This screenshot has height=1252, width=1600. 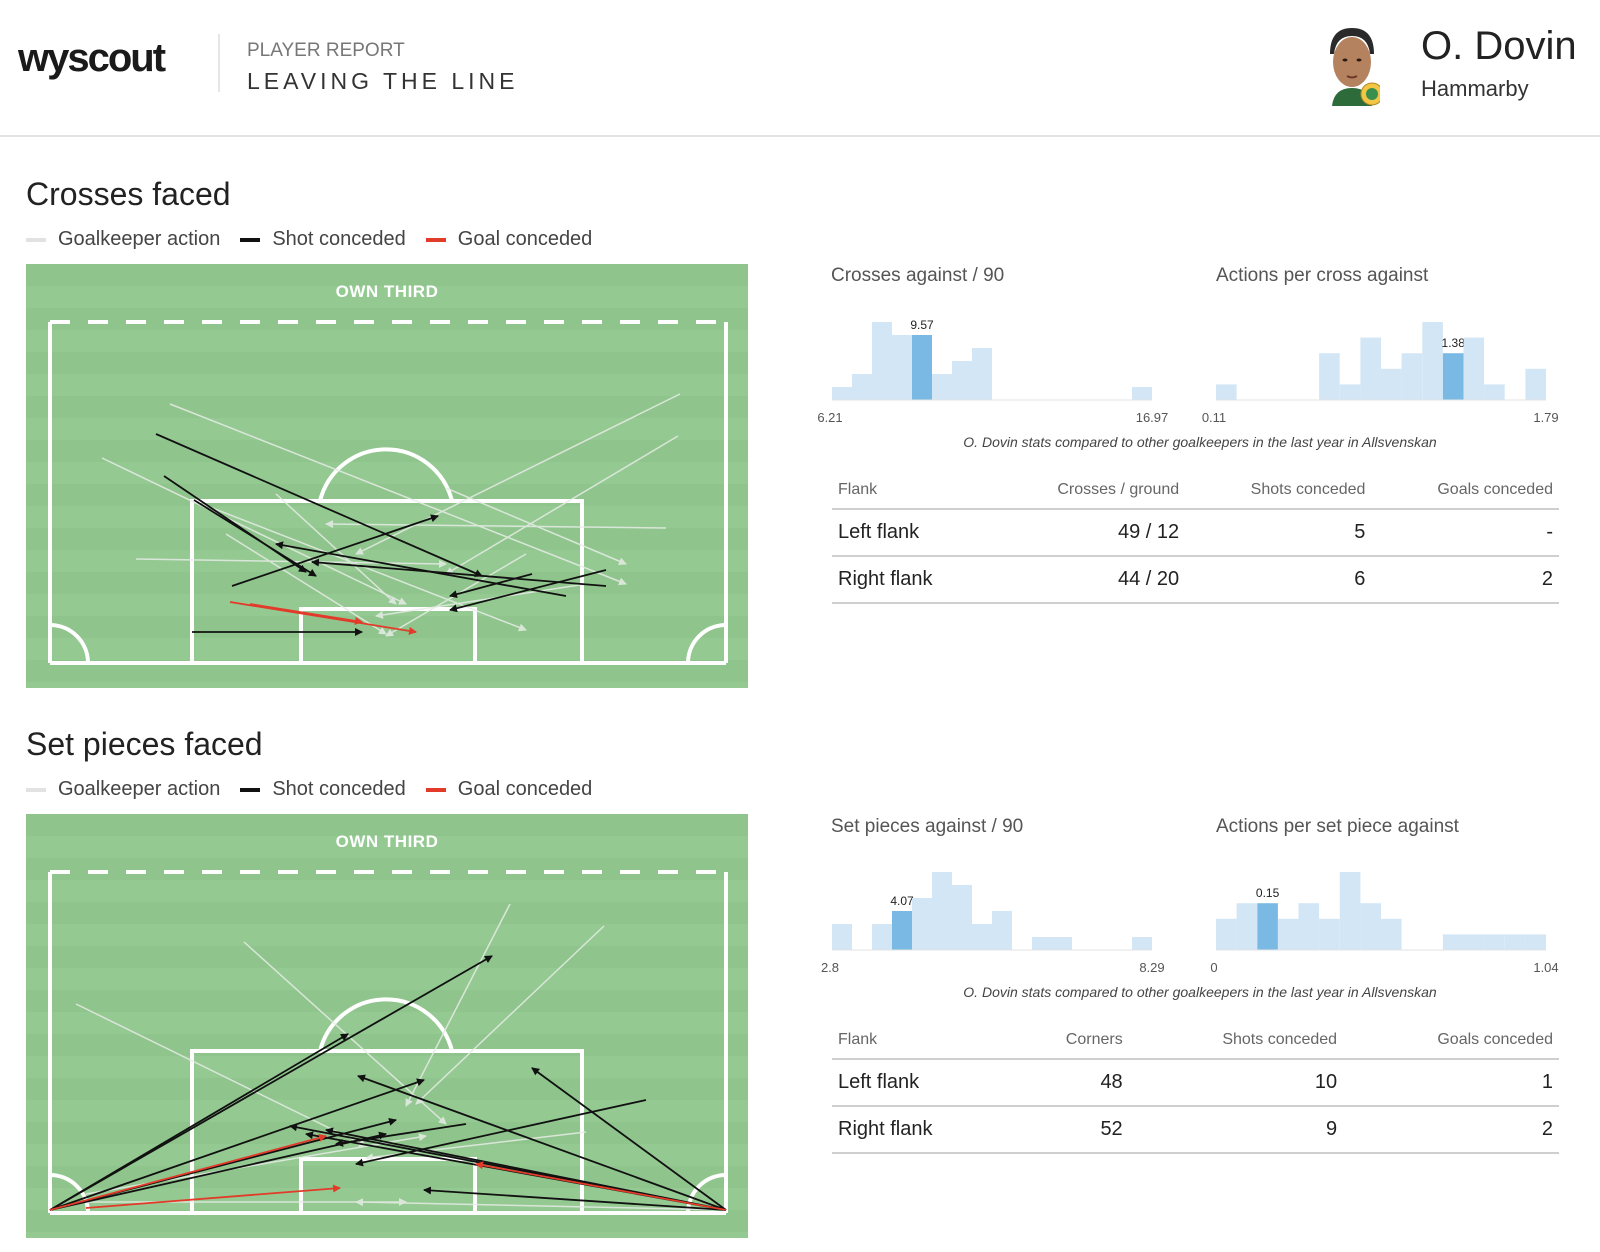 I want to click on setpieces-pitch-markings, so click(x=388, y=1042).